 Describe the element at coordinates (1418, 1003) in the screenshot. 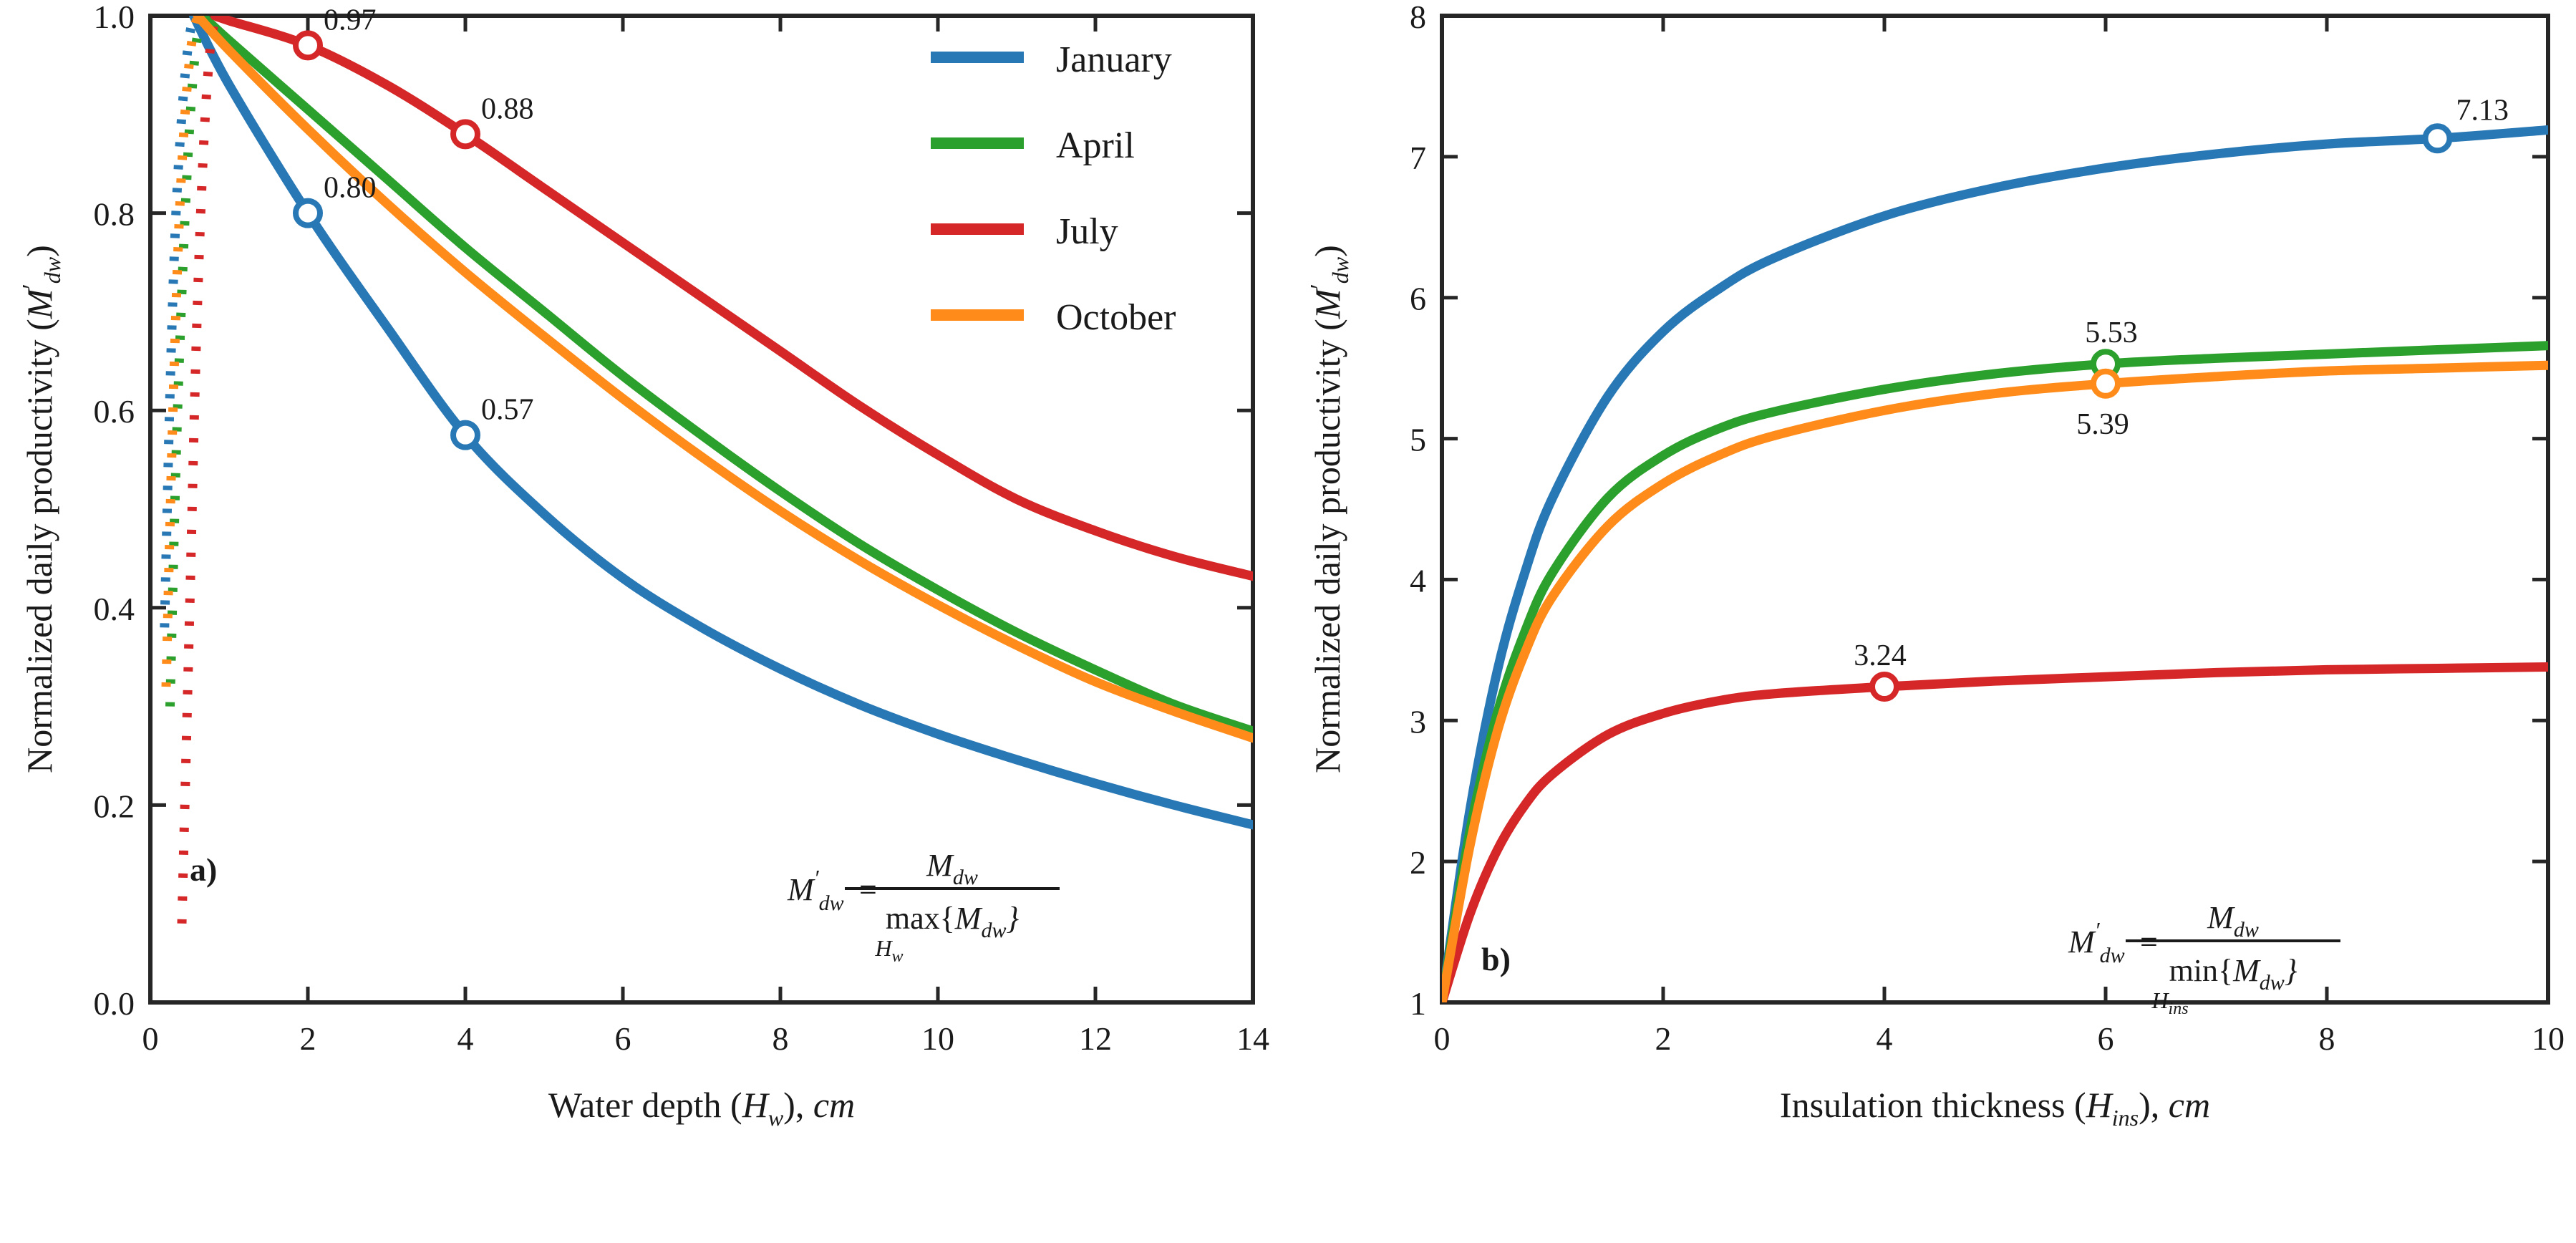

I see `y-tick-label: 1` at that location.